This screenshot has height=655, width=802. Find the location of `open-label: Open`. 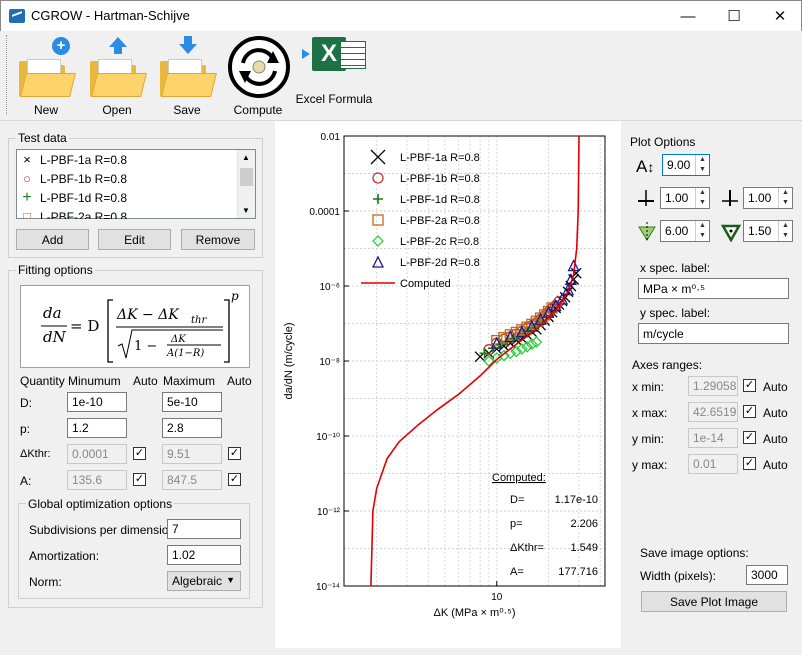

open-label: Open is located at coordinates (117, 110).